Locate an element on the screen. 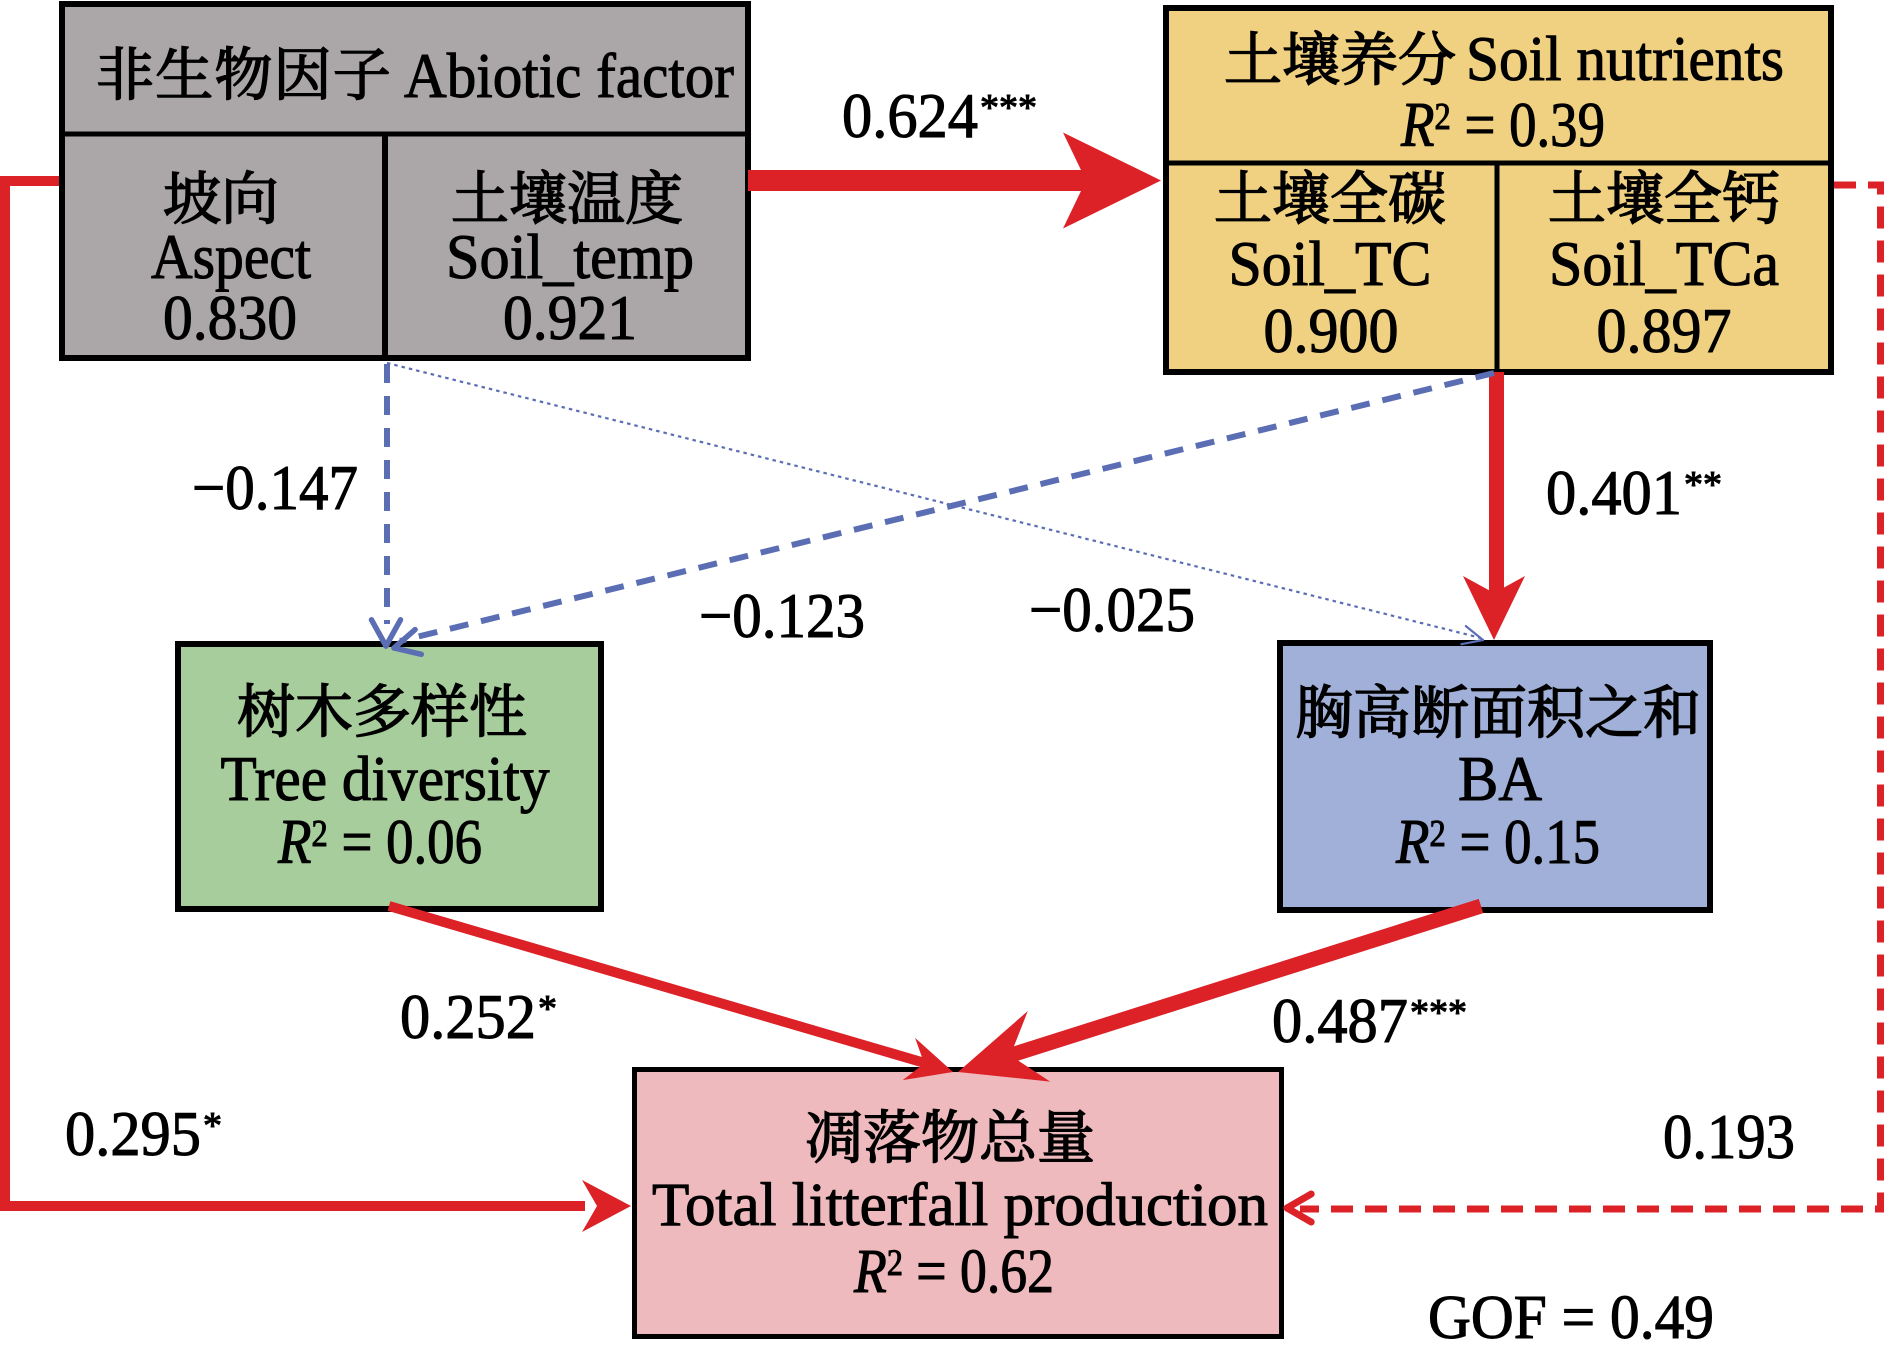  svg-text: −0.025 is located at coordinates (1112, 609).